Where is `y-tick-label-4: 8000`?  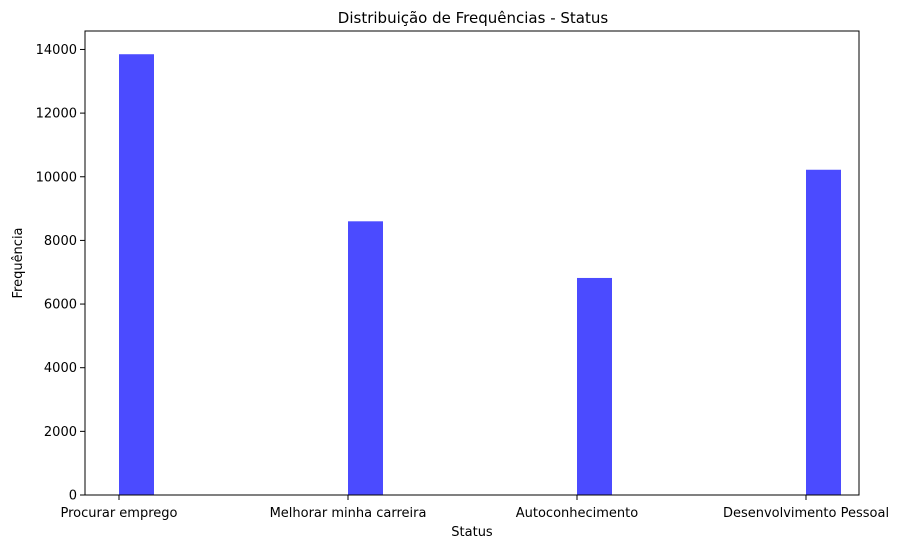 y-tick-label-4: 8000 is located at coordinates (60, 241).